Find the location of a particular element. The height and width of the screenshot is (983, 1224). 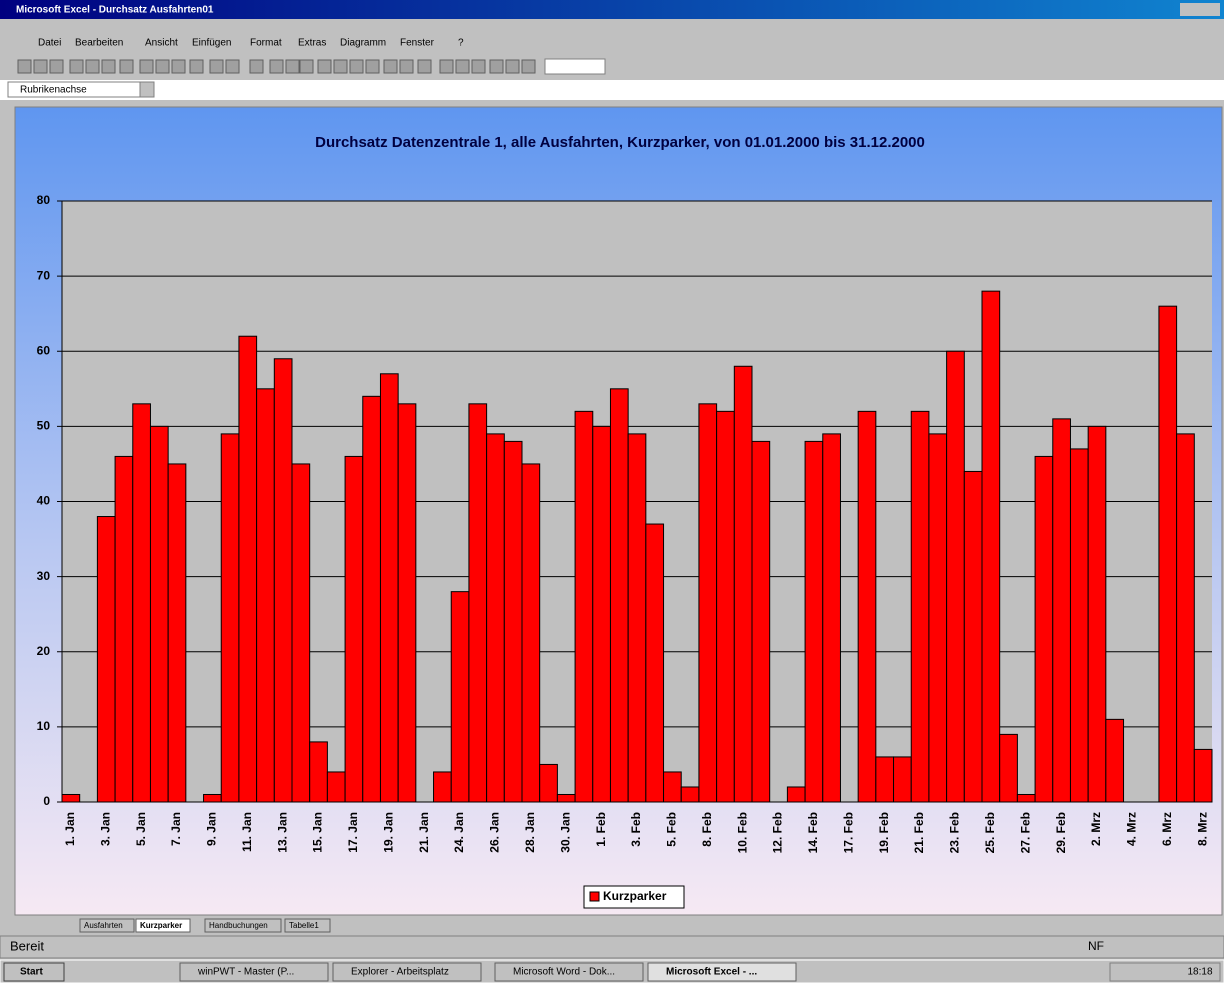

x-tick-label: 11. Jan is located at coordinates (247, 832).